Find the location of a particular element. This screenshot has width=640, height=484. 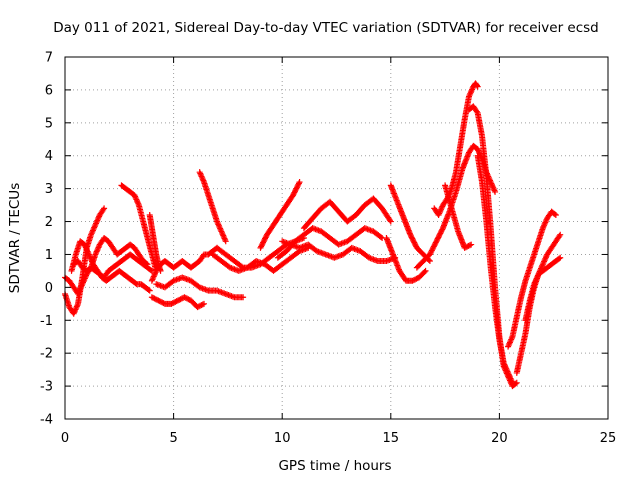

series-arc-w is located at coordinates (495, 269).